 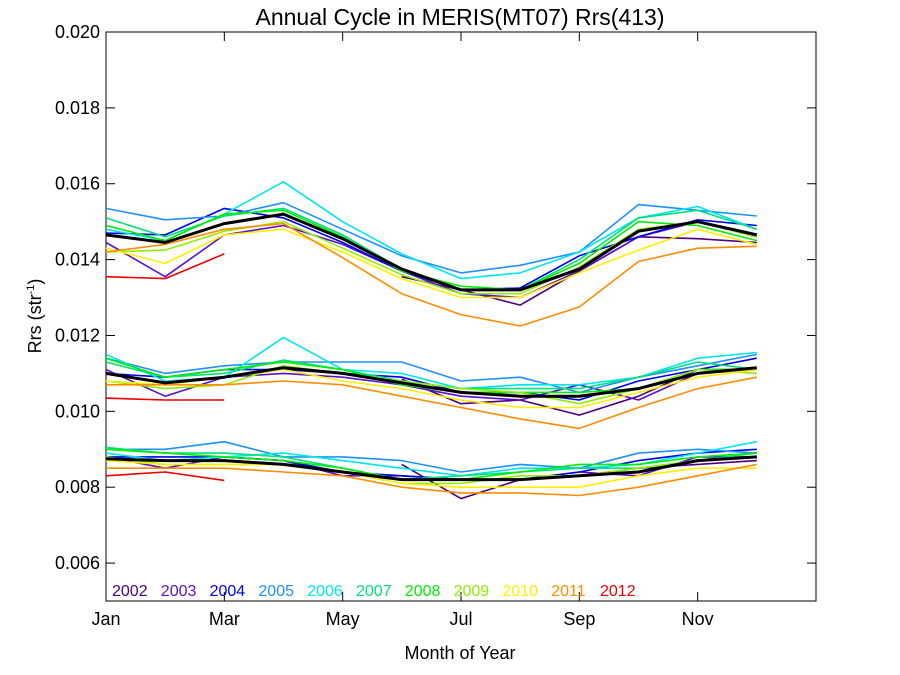 What do you see at coordinates (35, 282) in the screenshot?
I see `y-axis-label-tail: )` at bounding box center [35, 282].